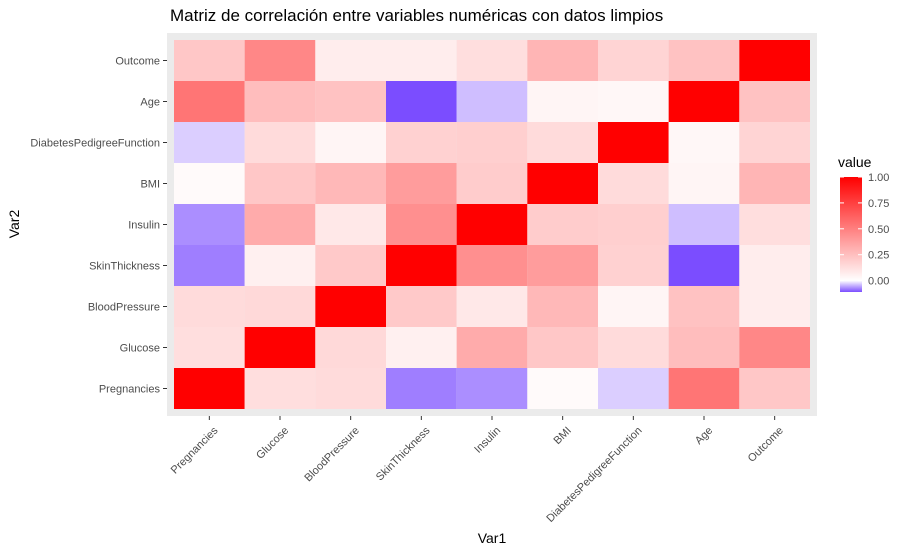 Image resolution: width=906 pixels, height=558 pixels. Describe the element at coordinates (421, 142) in the screenshot. I see `heatmap-cell-SkinThickness-DiabetesPedigreeFunction` at that location.